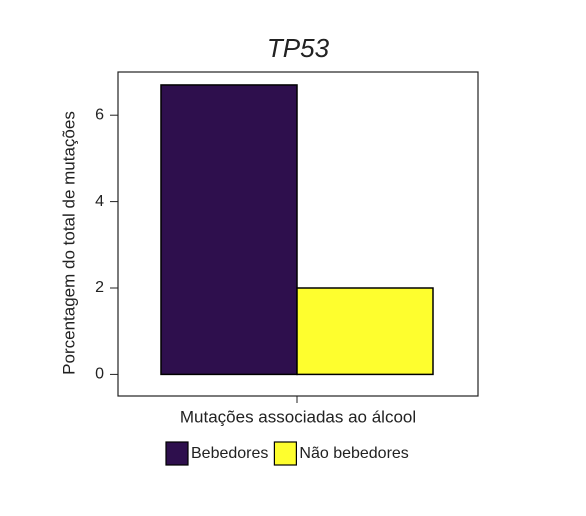  I want to click on y-axis-title: Porcentagem do total de mutações, so click(68, 243).